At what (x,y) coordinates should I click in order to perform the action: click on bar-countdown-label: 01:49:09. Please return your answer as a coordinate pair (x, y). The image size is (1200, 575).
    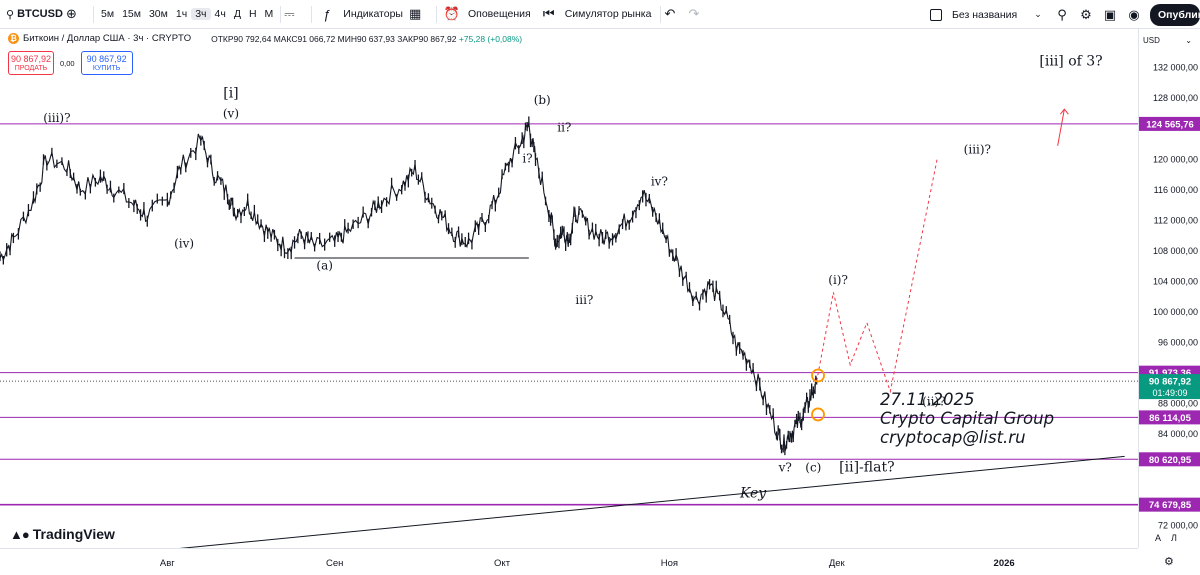
    Looking at the image, I should click on (1169, 393).